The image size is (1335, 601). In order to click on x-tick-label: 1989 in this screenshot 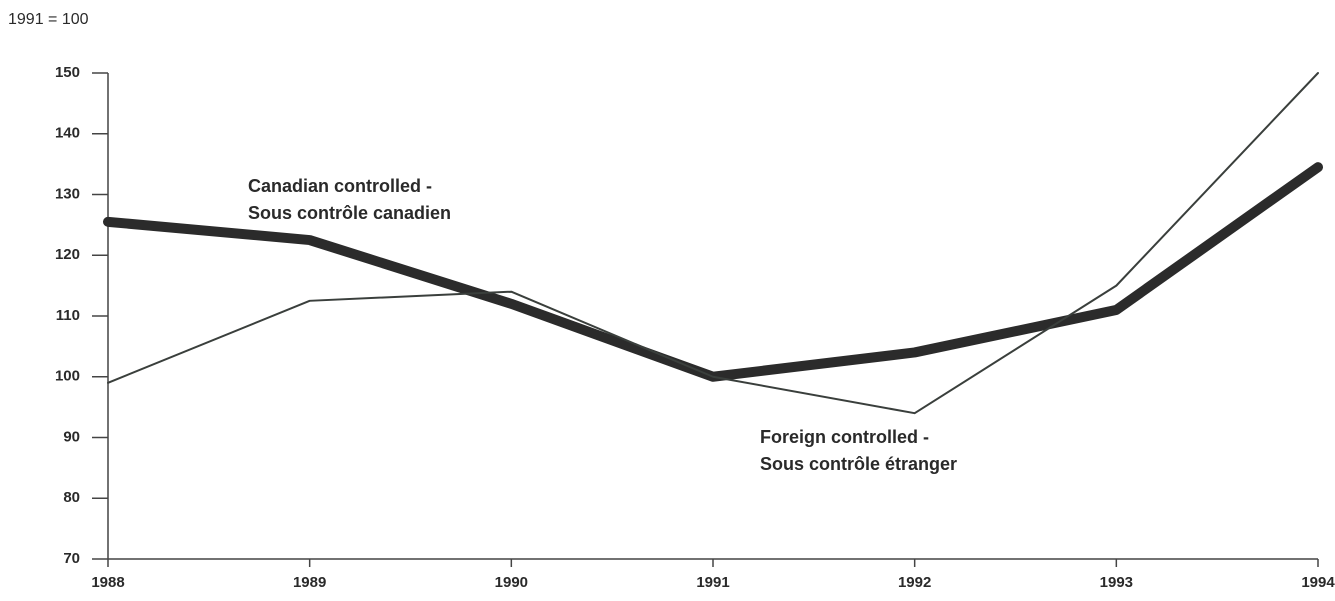, I will do `click(309, 582)`.